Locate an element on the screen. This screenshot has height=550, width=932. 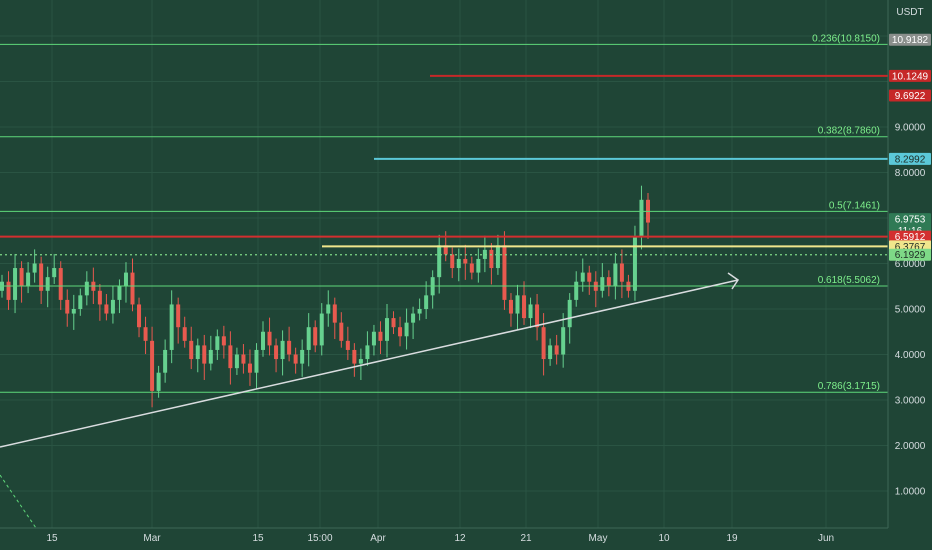
x-tick-label: 21 is located at coordinates (526, 538).